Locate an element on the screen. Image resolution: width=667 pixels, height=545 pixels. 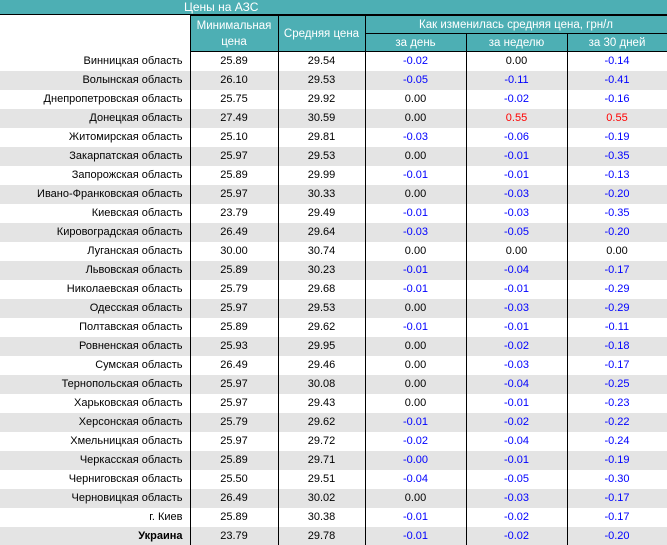
change-day-cell: -0.03 is located at coordinates (416, 232).